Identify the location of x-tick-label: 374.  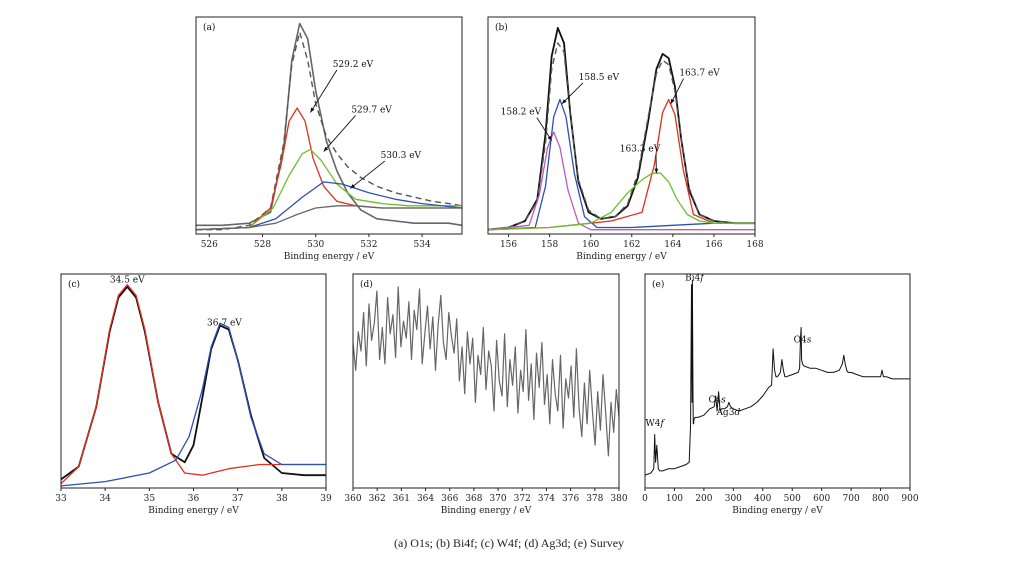
(546, 499).